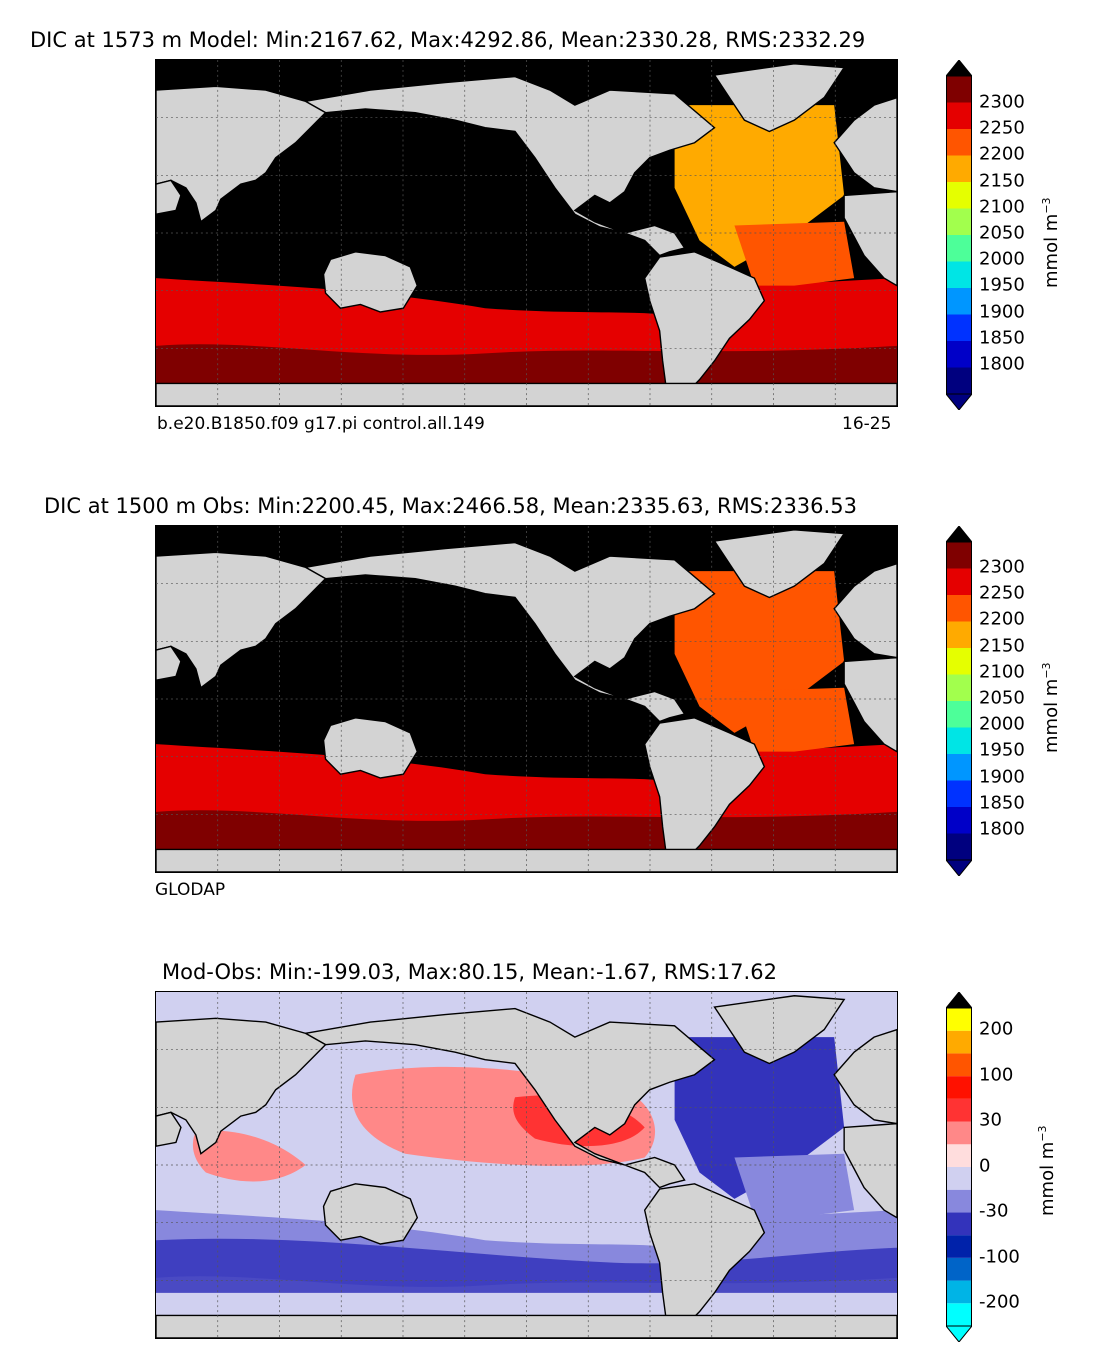  Describe the element at coordinates (959, 1000) in the screenshot. I see `colorbar-extend-high` at that location.